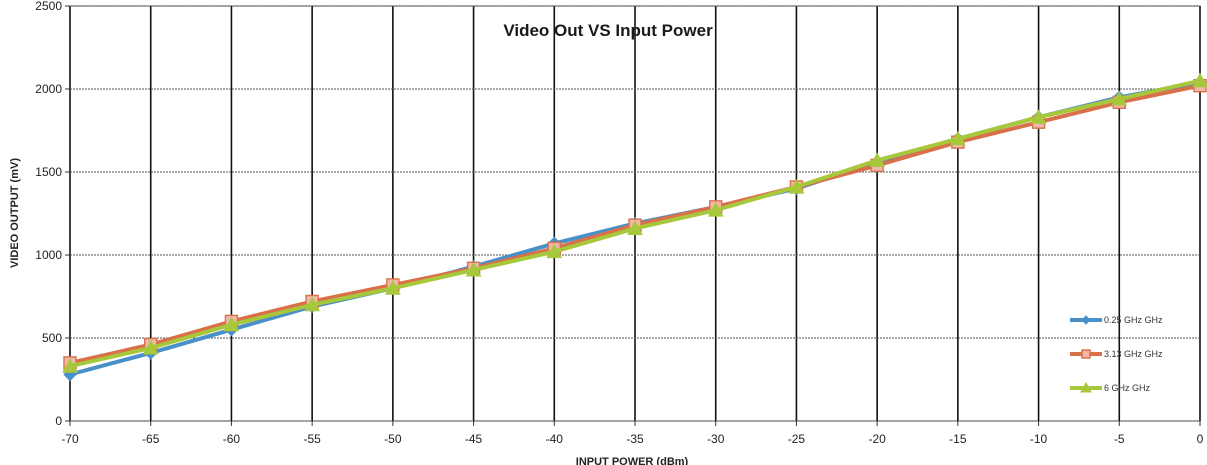 The width and height of the screenshot is (1207, 465). Describe the element at coordinates (958, 439) in the screenshot. I see `x-tick-label: -15` at that location.